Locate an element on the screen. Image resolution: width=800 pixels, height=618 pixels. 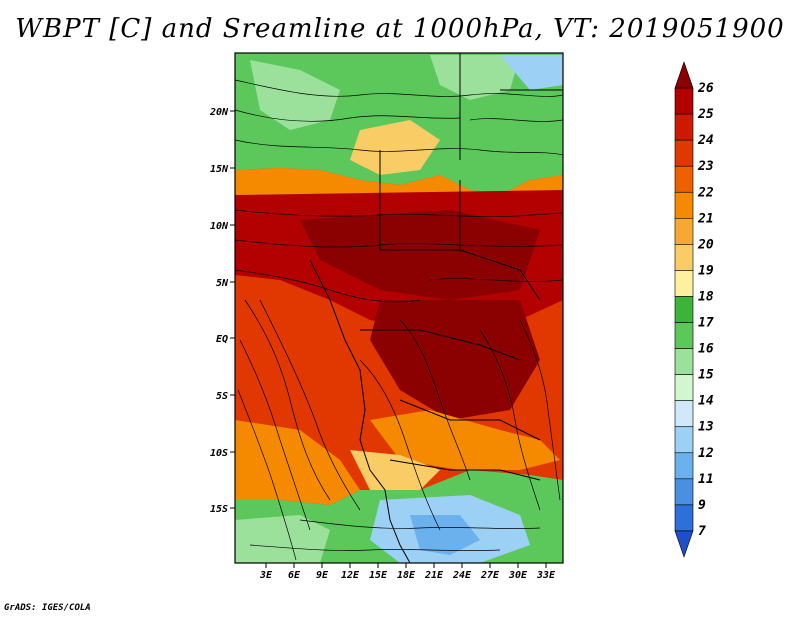
lat-label: 5N is located at coordinates (222, 283).